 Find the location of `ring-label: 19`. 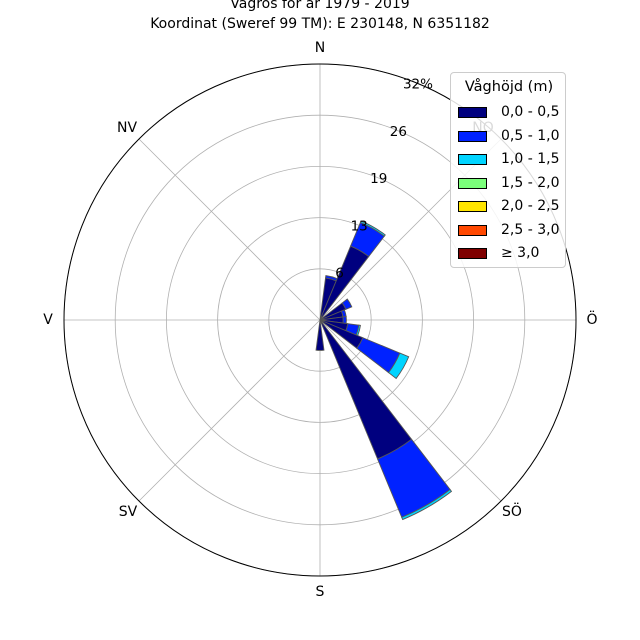

ring-label: 19 is located at coordinates (378, 179).